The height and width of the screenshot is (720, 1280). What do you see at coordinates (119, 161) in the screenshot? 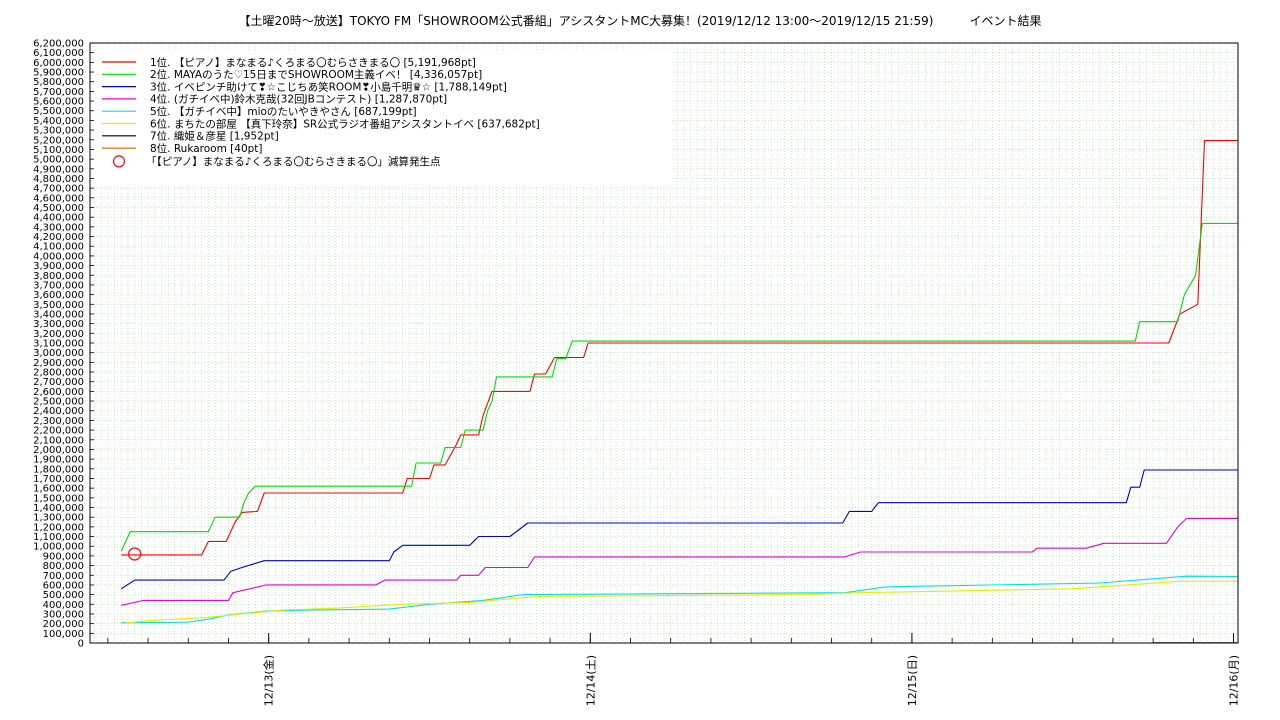
I see `legend-marker-reduction` at bounding box center [119, 161].